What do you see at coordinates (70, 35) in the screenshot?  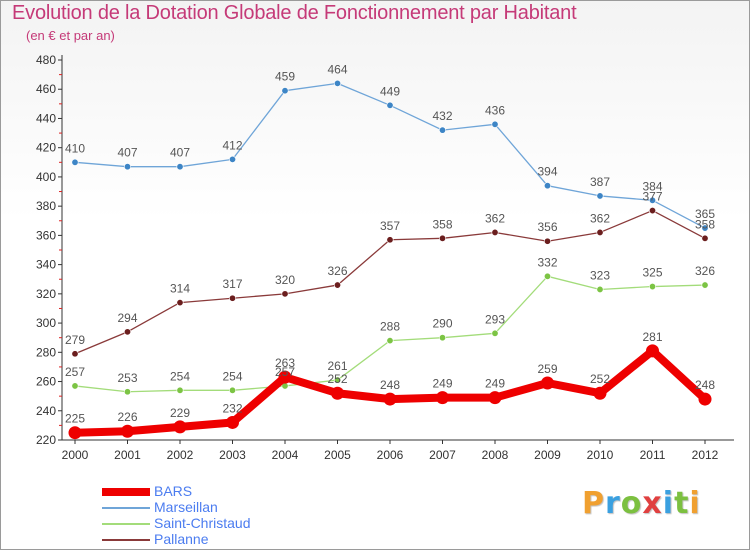 I see `chart-subtitle: (en € et par an)` at bounding box center [70, 35].